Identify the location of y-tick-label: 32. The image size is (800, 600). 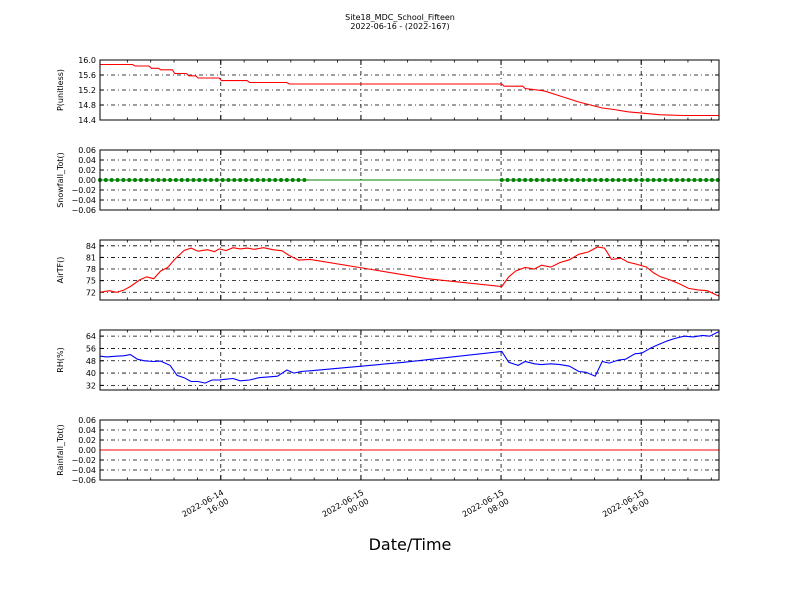
(91, 385).